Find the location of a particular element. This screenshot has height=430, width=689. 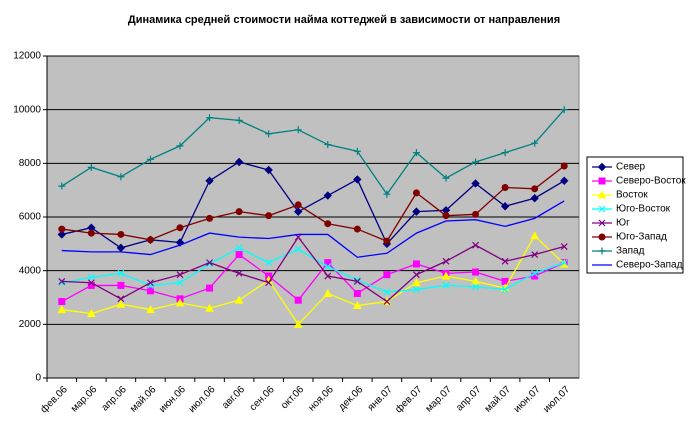

x-tick-label: апр.07 is located at coordinates (469, 399).